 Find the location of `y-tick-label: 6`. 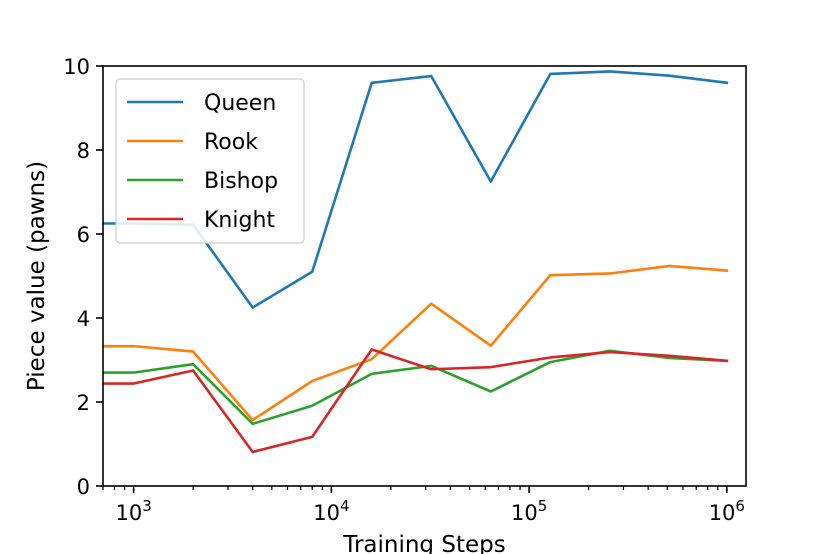

y-tick-label: 6 is located at coordinates (83, 235).